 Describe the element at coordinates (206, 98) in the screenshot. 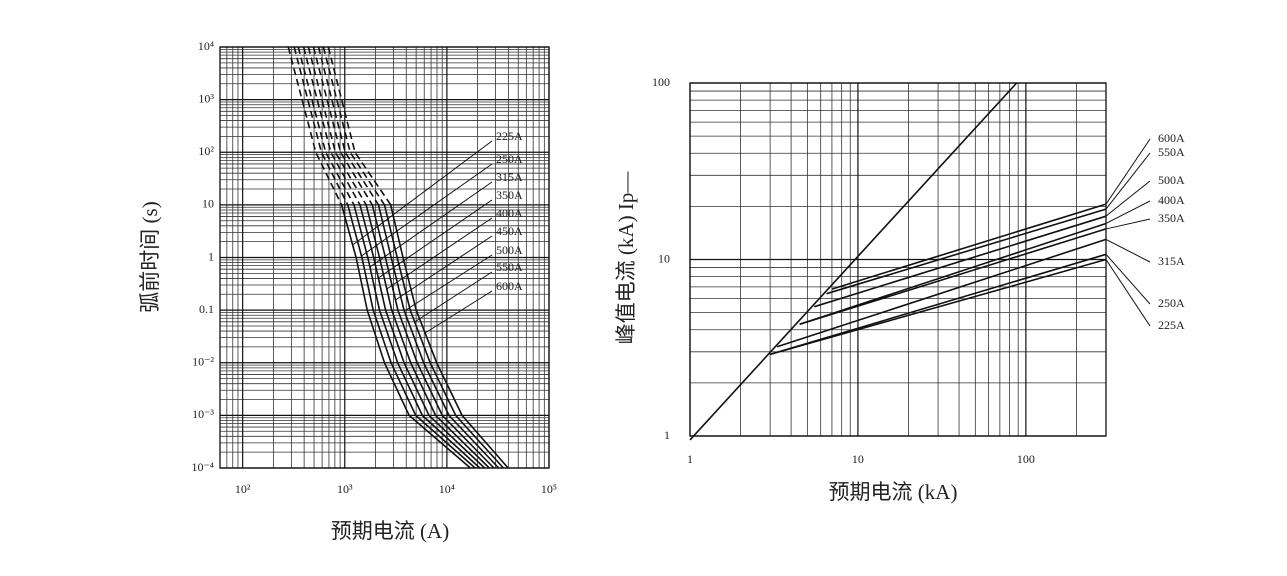

I see `y-tick-label: 10³` at that location.